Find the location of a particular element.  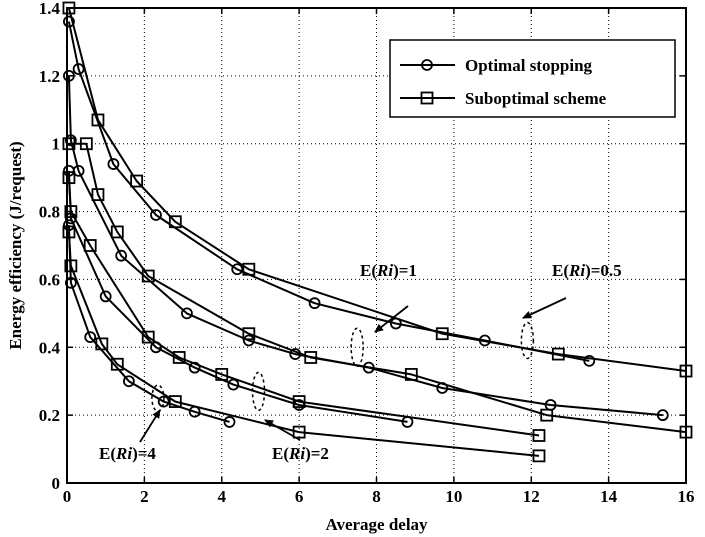

y-tick-label: 1.4 is located at coordinates (50, 9).